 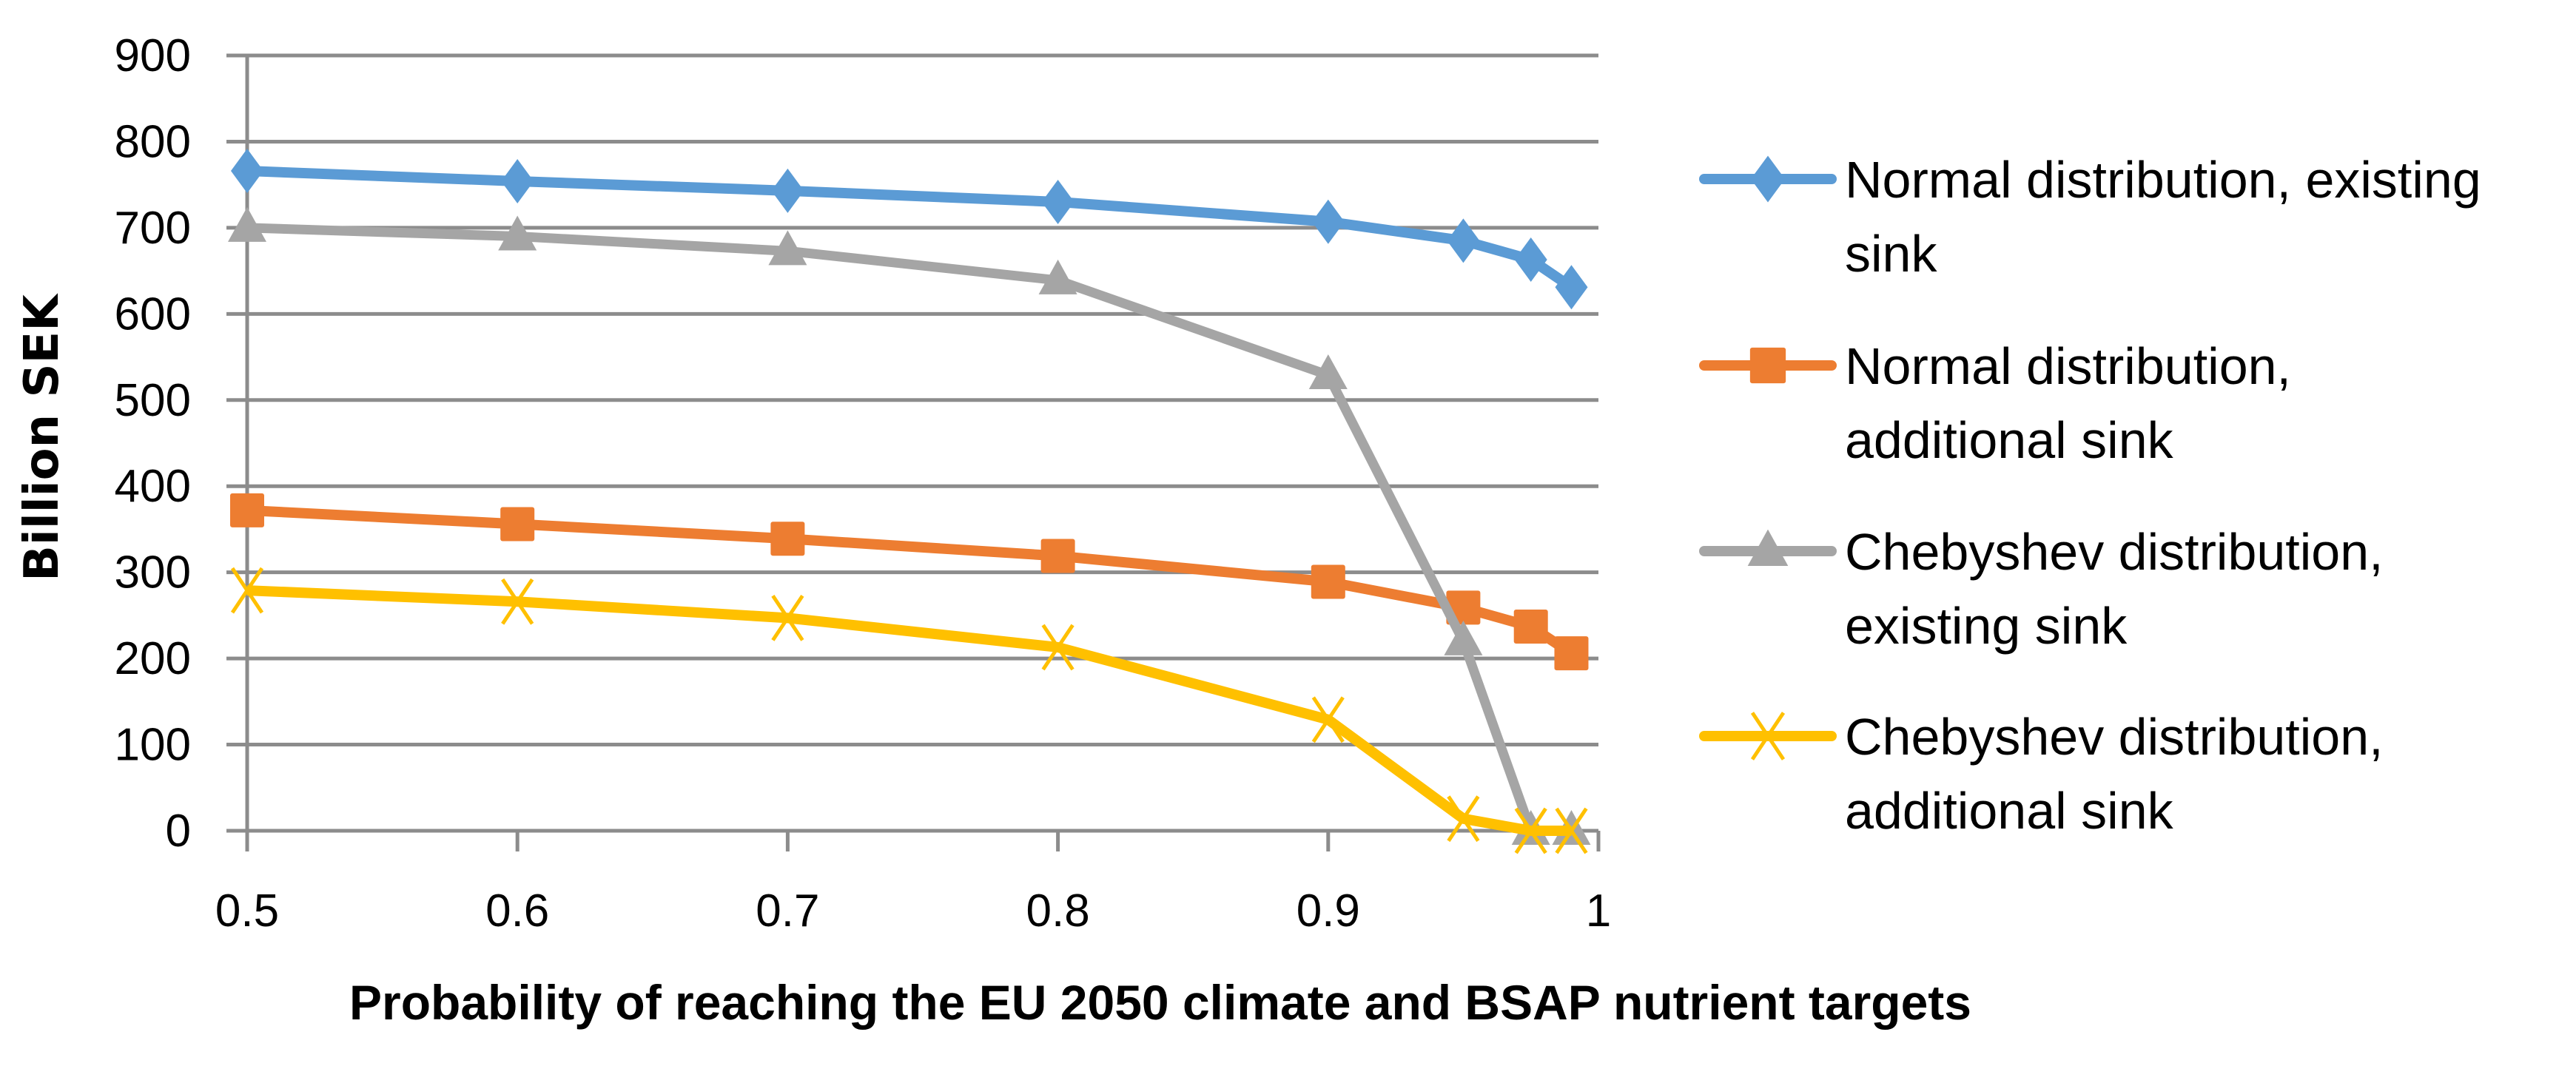 I want to click on y-tick-label: 600, so click(x=153, y=314).